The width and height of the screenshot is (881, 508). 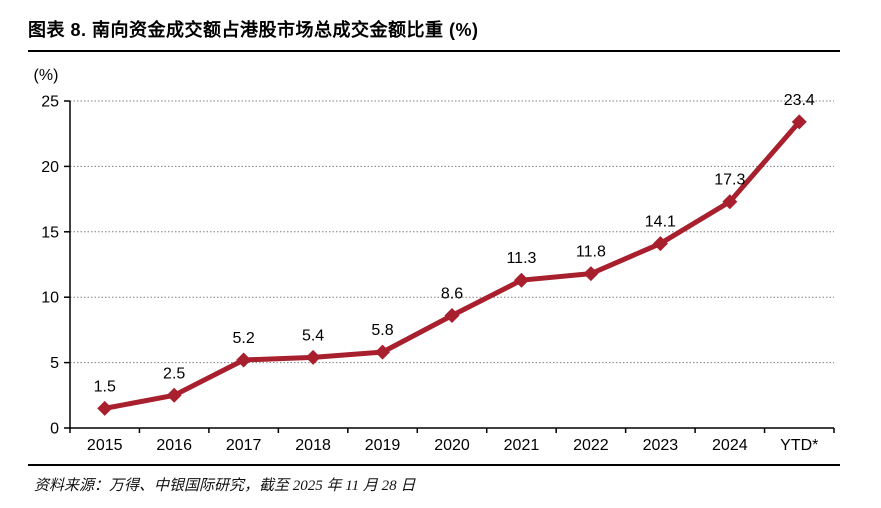 I want to click on x-tick-label: 2024, so click(x=730, y=445).